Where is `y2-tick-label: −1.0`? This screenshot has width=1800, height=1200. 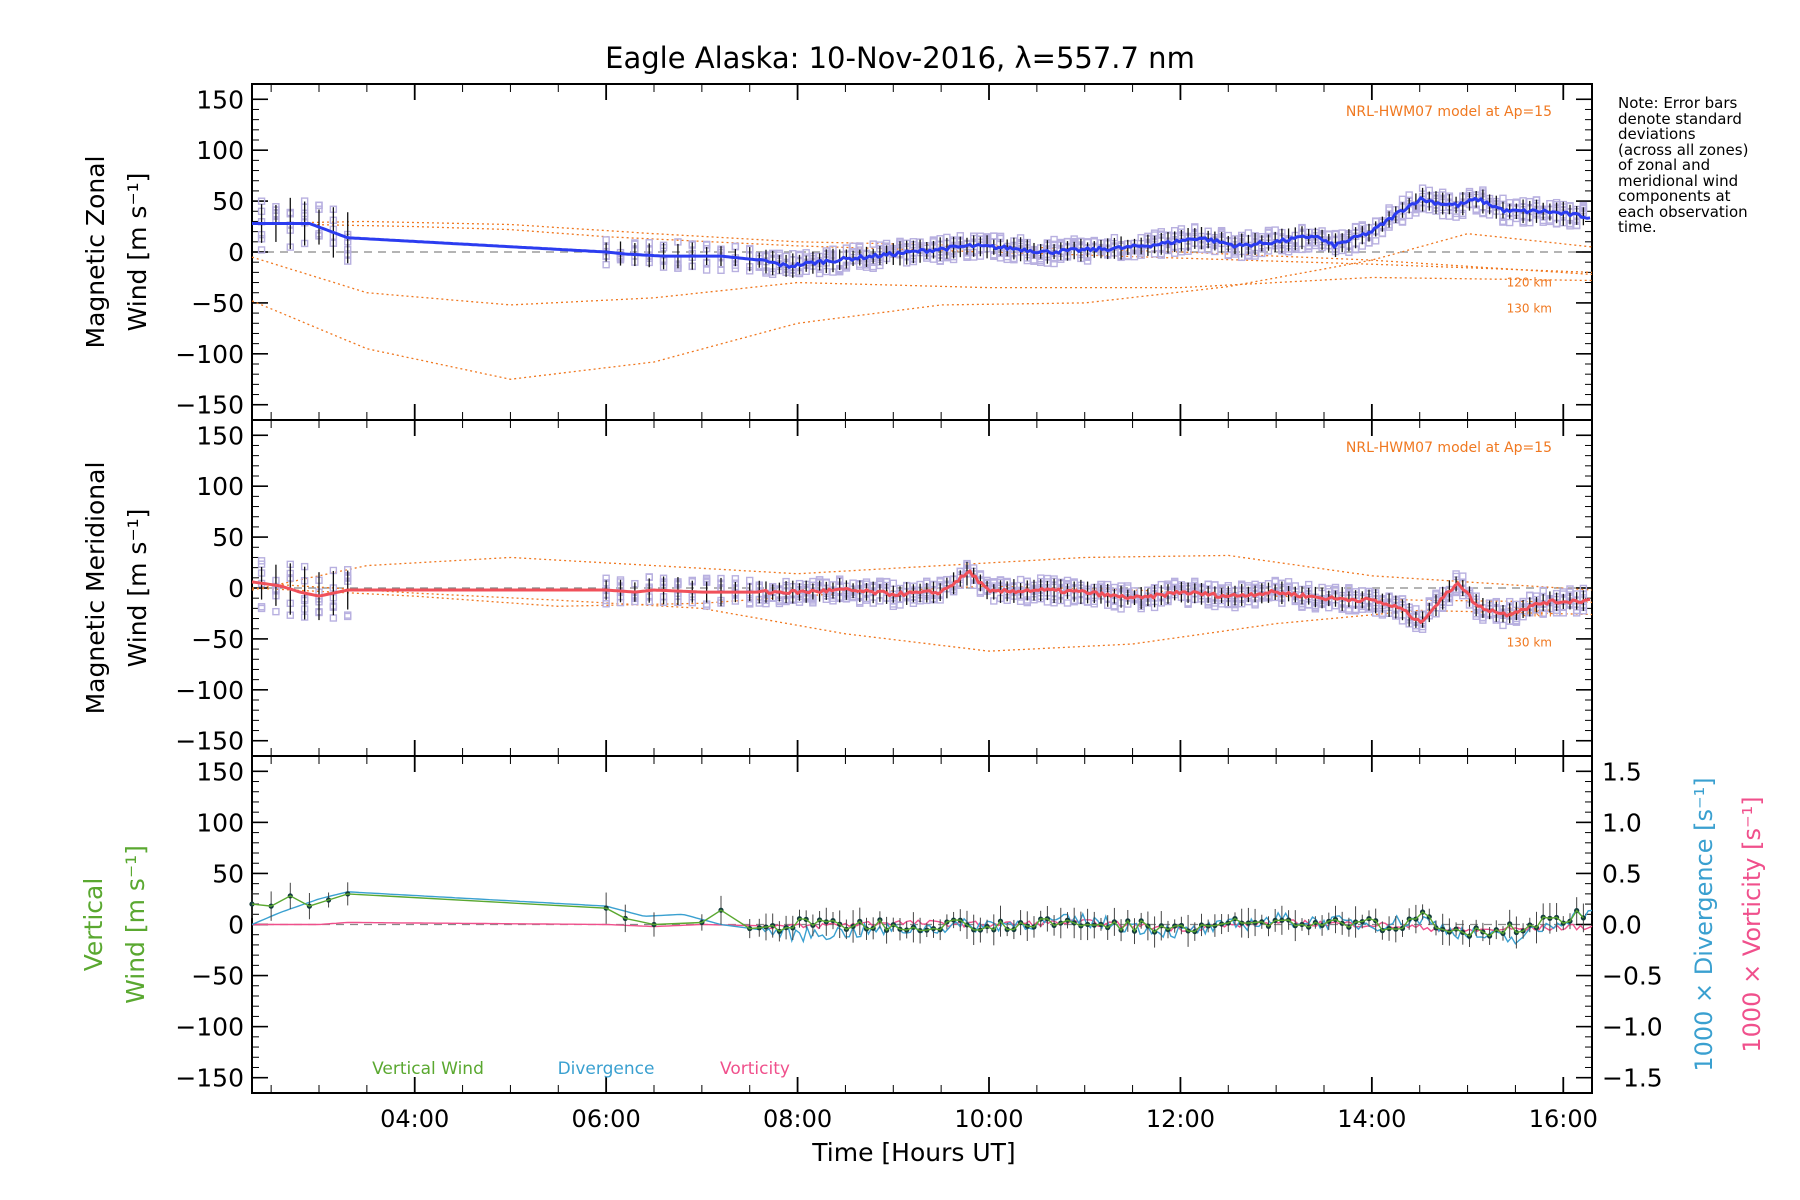
y2-tick-label: −1.0 is located at coordinates (1632, 1027).